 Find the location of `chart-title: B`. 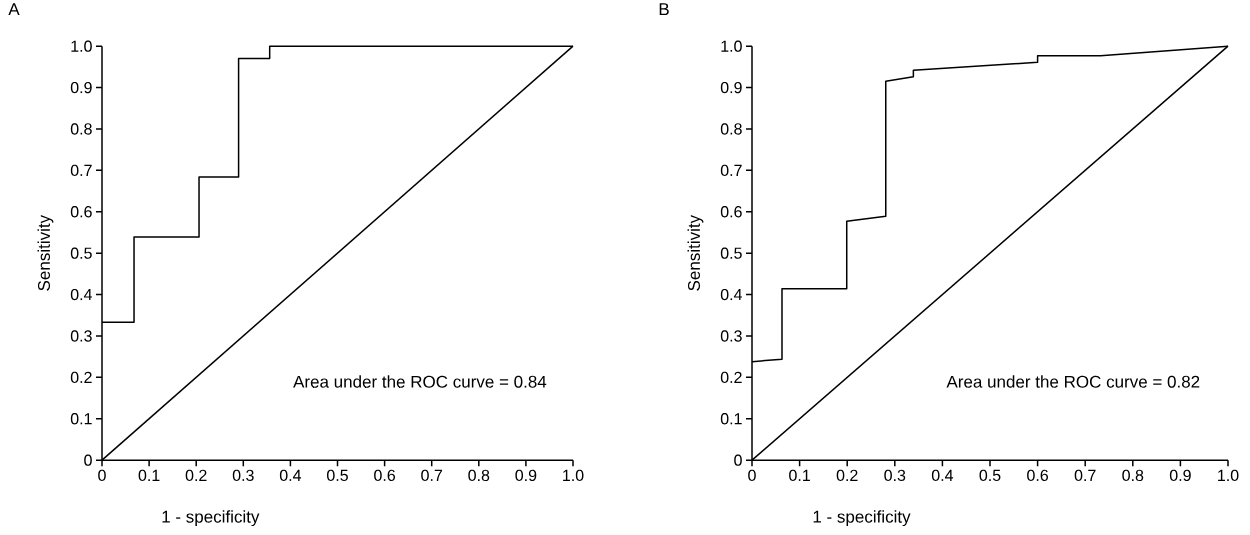

chart-title: B is located at coordinates (664, 9).